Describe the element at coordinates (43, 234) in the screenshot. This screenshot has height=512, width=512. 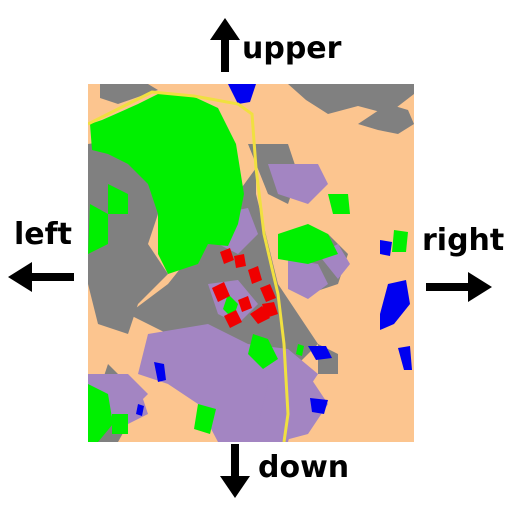
I see `direction-label-left: left` at that location.